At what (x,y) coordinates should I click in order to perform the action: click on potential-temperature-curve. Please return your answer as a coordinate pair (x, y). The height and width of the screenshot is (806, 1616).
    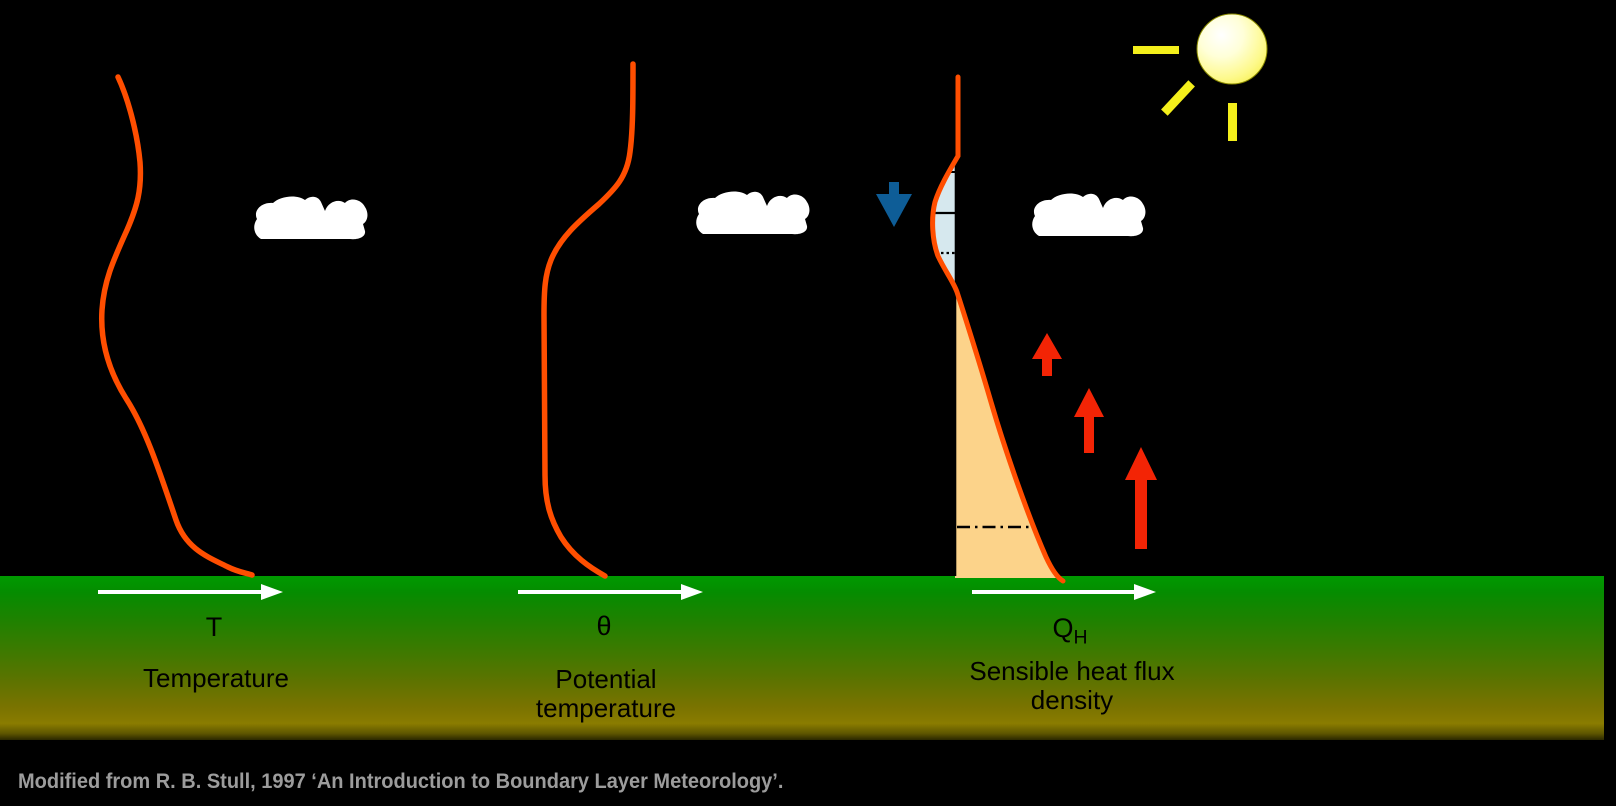
    Looking at the image, I should click on (588, 320).